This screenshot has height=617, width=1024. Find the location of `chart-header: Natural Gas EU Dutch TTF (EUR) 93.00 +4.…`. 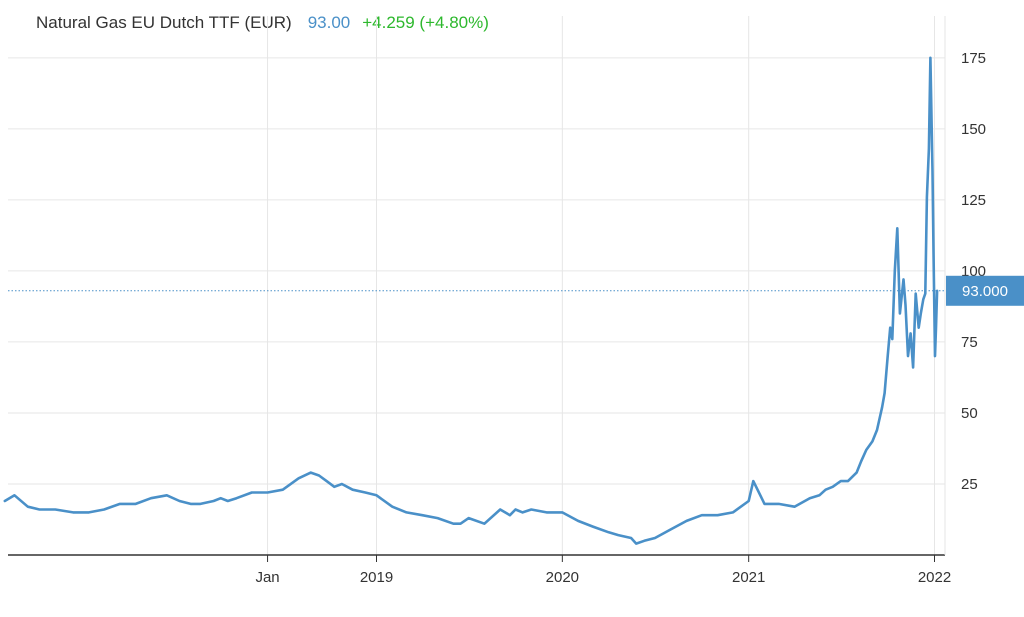

chart-header: Natural Gas EU Dutch TTF (EUR) 93.00 +4.… is located at coordinates (262, 23).